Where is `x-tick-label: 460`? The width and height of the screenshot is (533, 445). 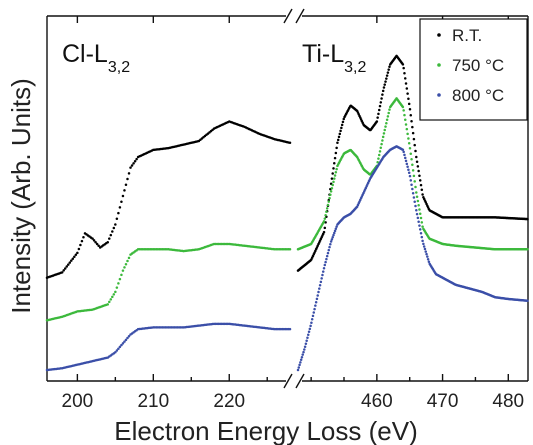
x-tick-label: 460 is located at coordinates (377, 401).